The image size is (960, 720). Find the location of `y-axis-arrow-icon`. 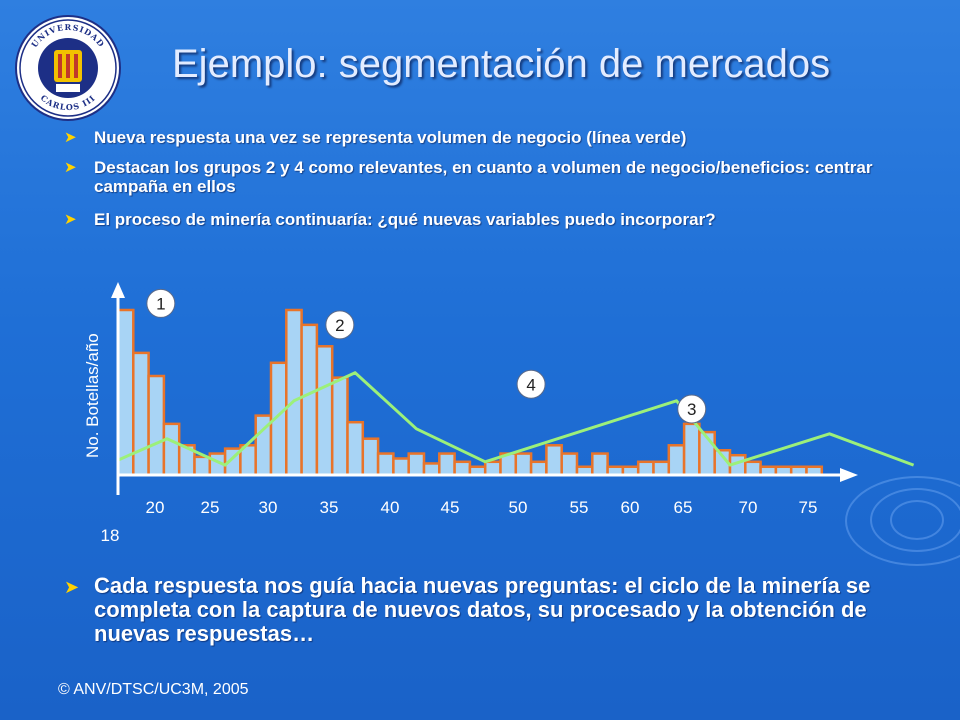

y-axis-arrow-icon is located at coordinates (118, 290).